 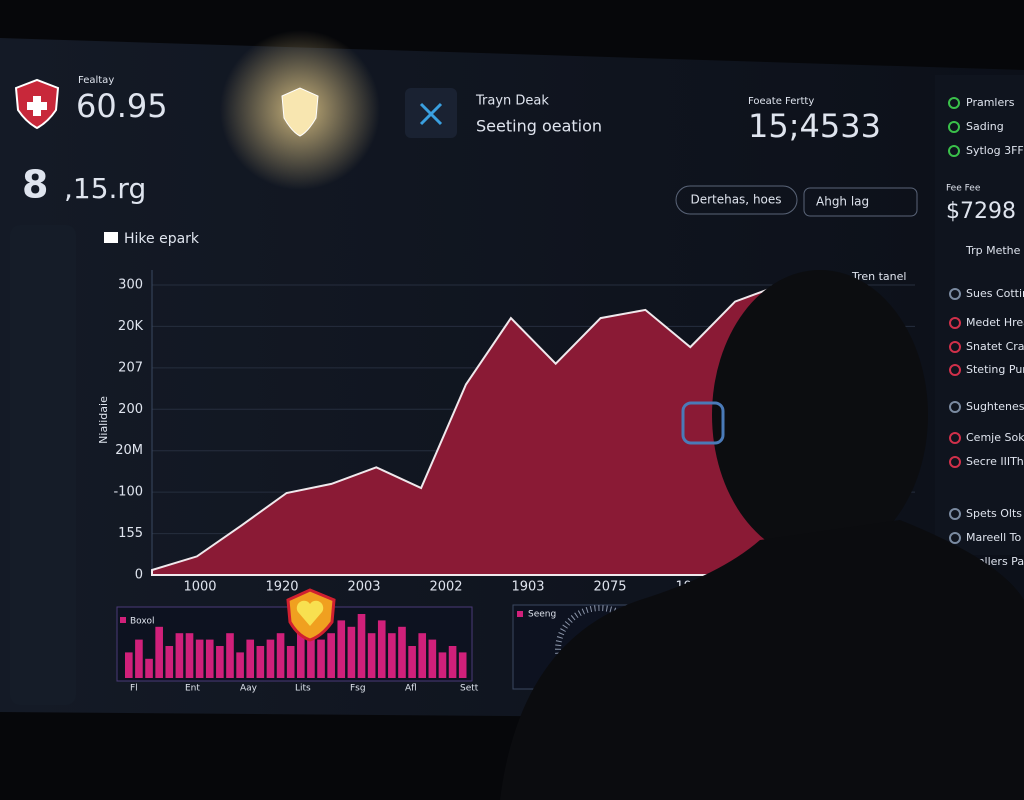 I want to click on y-tick-label: 20M, so click(x=129, y=450).